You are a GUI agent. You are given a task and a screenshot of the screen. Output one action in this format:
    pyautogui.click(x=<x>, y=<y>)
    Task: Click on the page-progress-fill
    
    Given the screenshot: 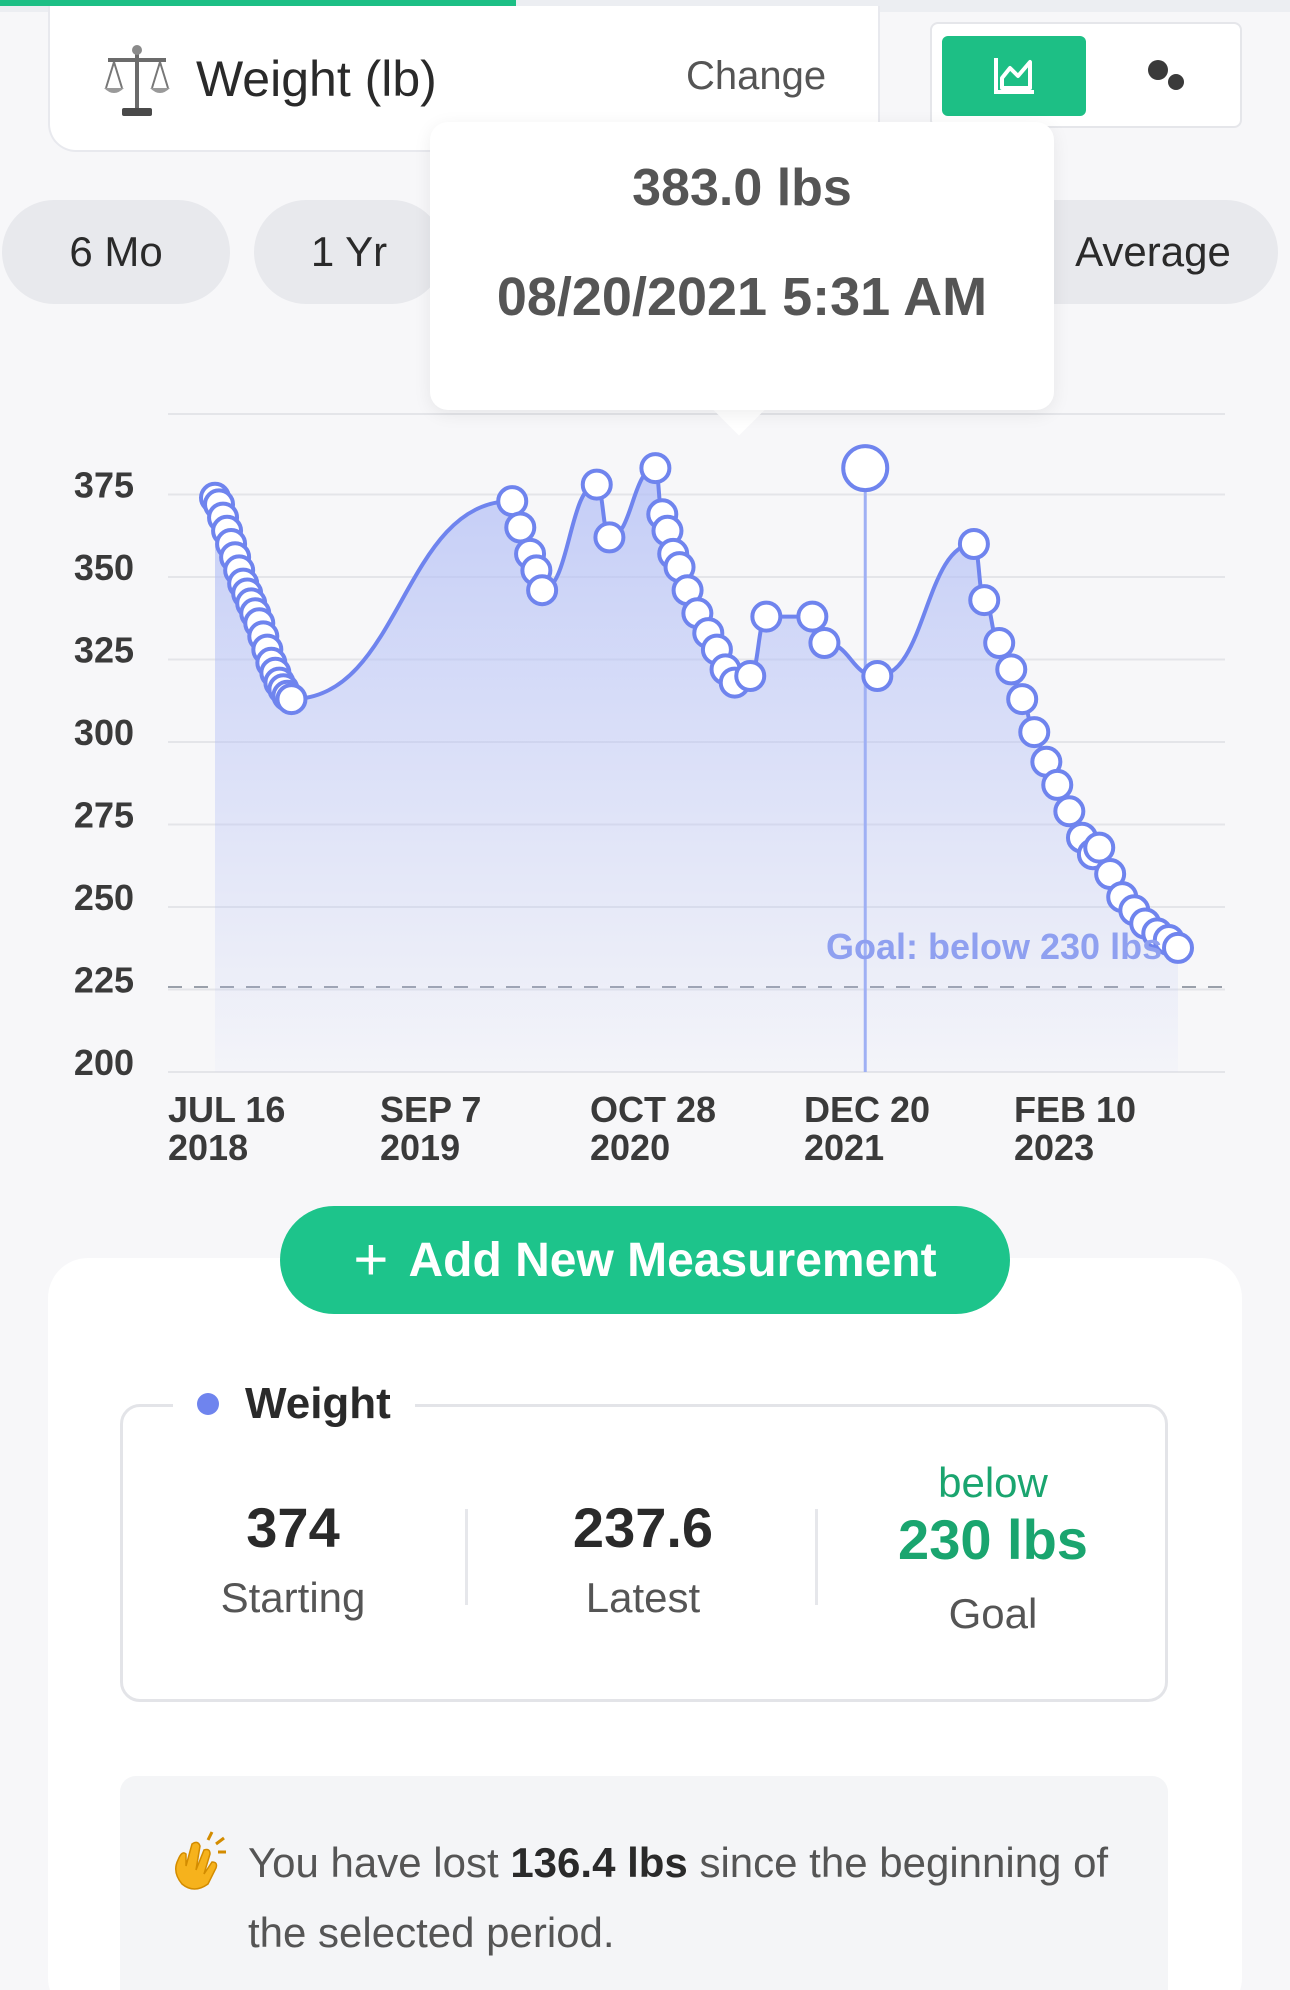 What is the action you would take?
    pyautogui.click(x=258, y=3)
    